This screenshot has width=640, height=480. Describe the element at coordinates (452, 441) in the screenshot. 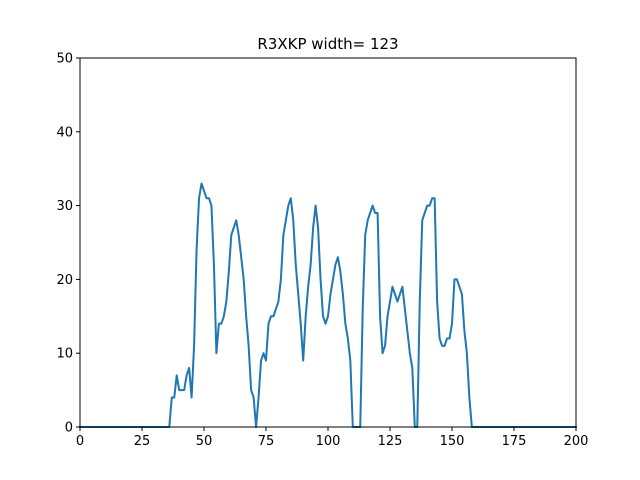

I see `x-tick-label: 150` at that location.